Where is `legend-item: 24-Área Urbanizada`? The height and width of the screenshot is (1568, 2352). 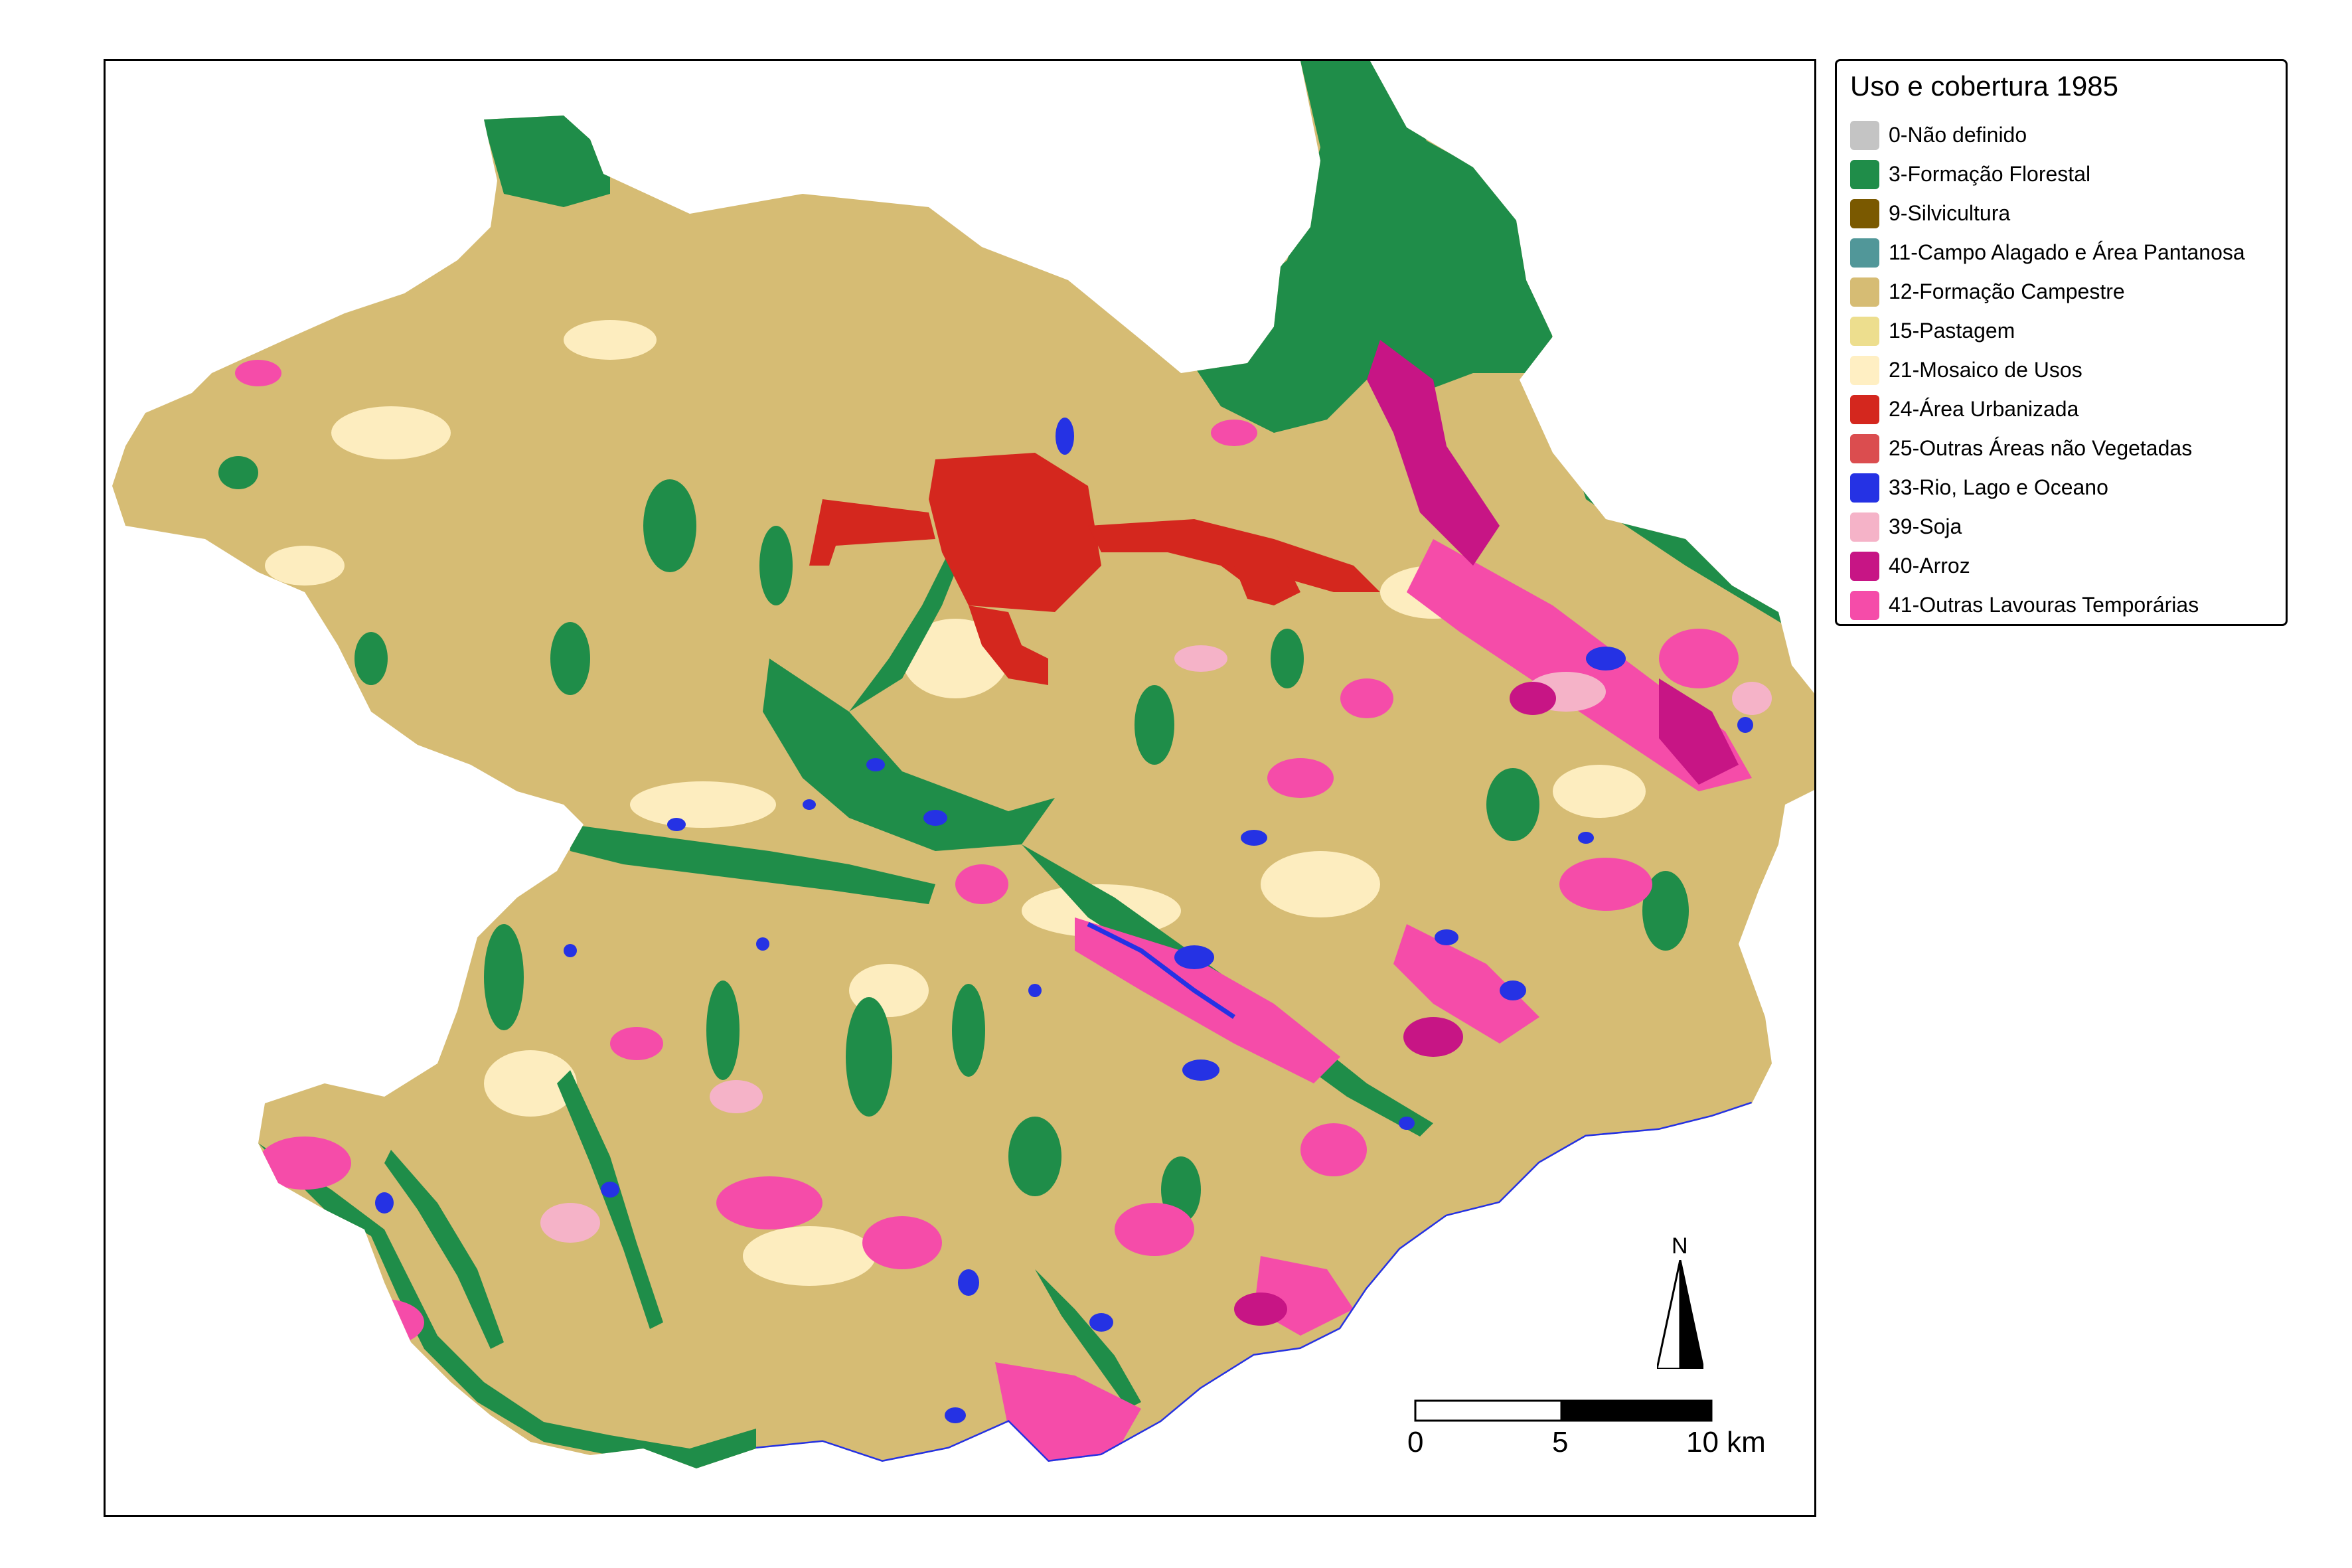
legend-item: 24-Área Urbanizada is located at coordinates (2048, 410).